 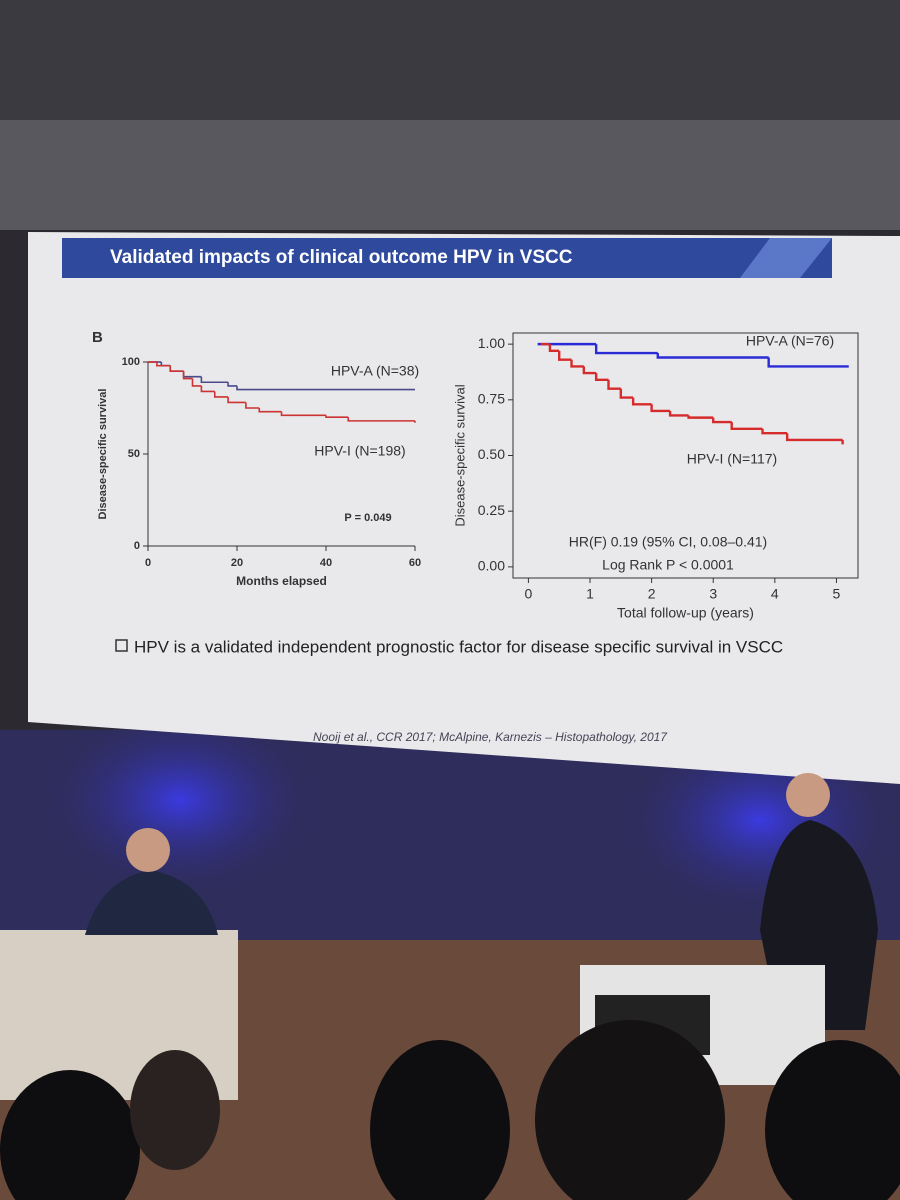 What do you see at coordinates (180, 800) in the screenshot?
I see `blue-light` at bounding box center [180, 800].